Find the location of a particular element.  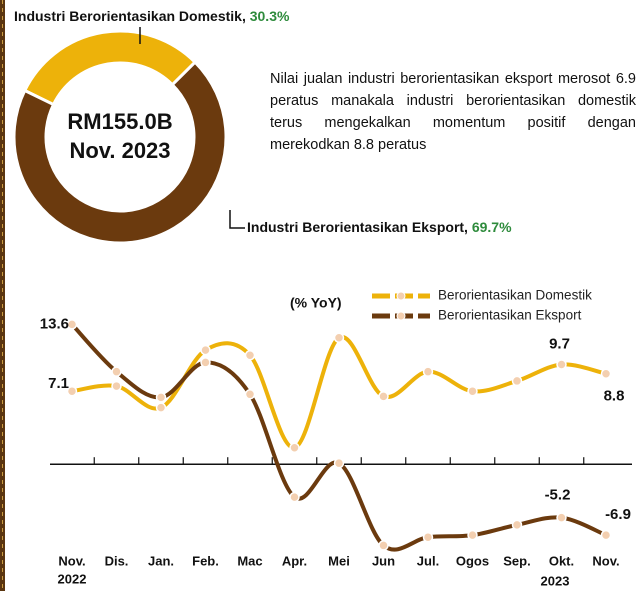

x-tick-label: Jun is located at coordinates (383, 560).